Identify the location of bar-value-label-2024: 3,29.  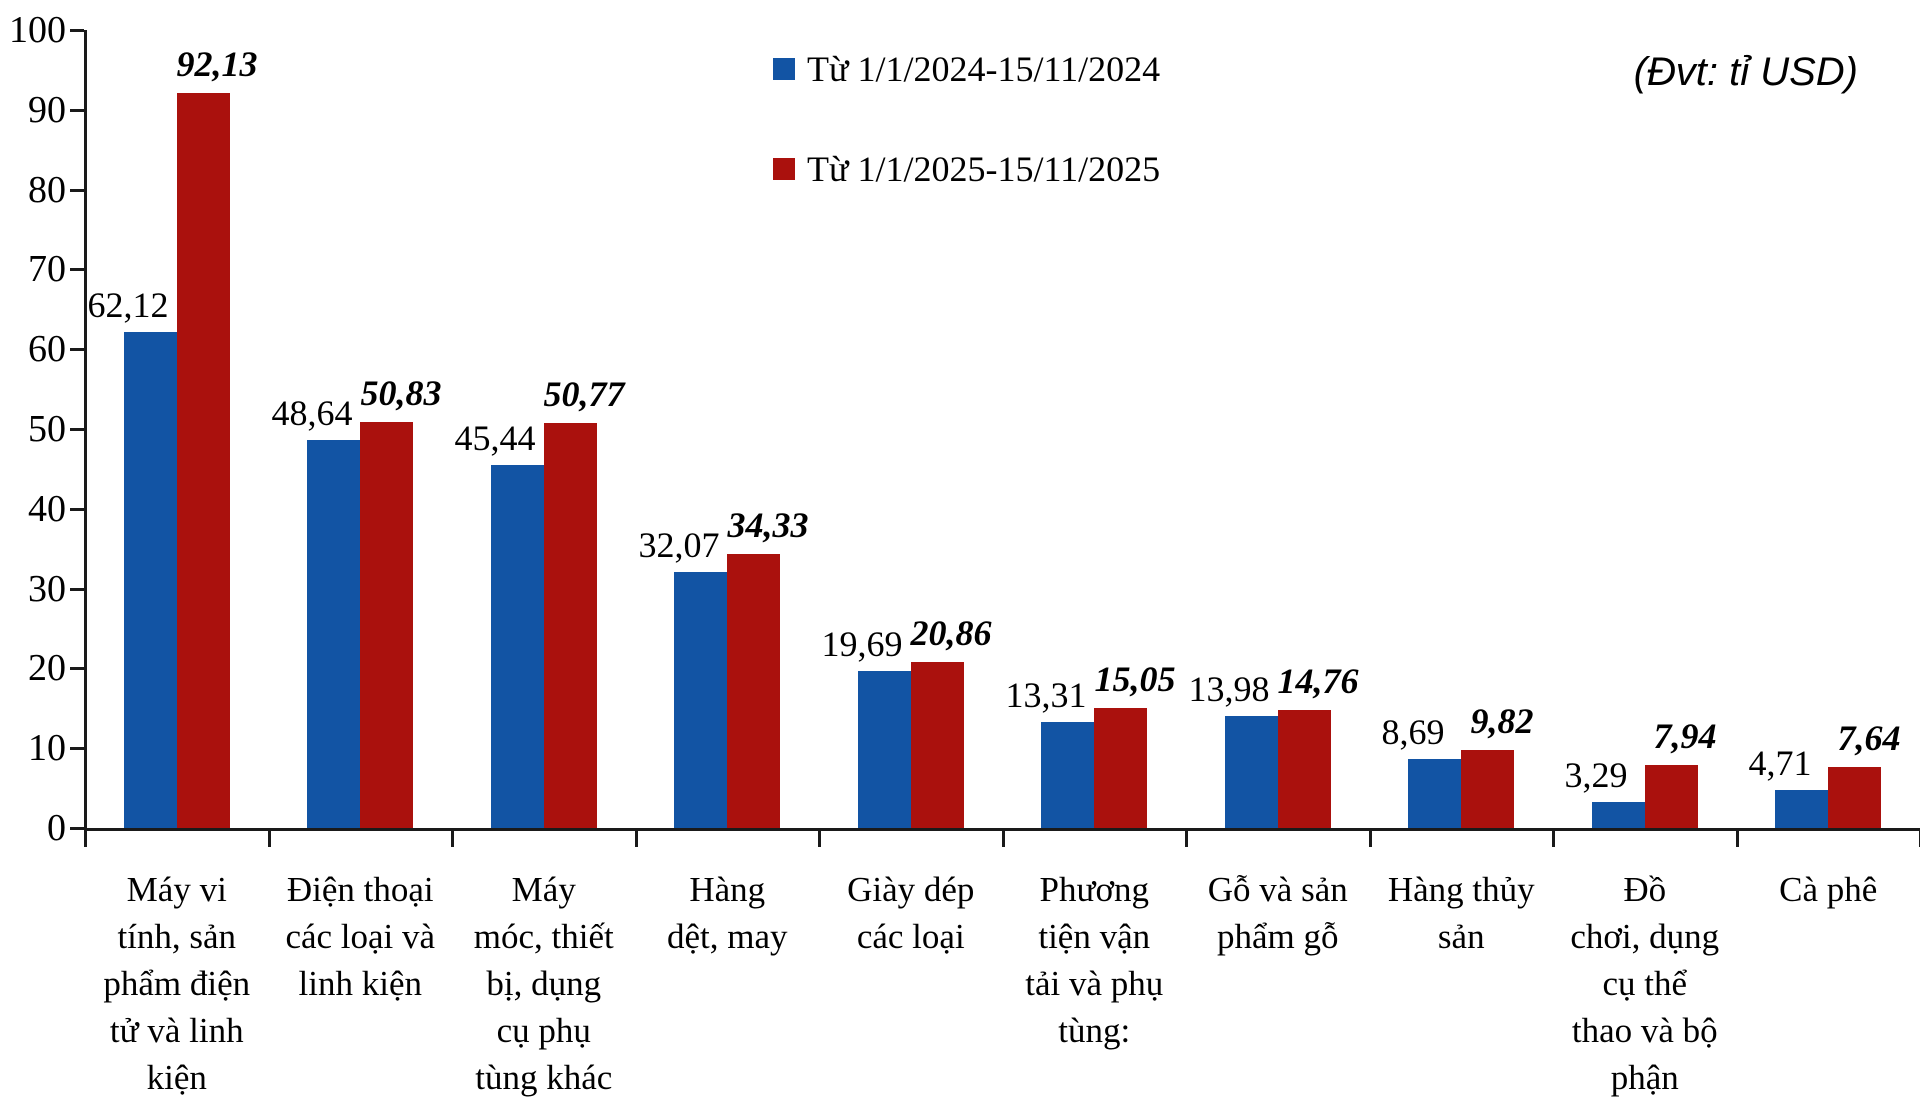
(1596, 775).